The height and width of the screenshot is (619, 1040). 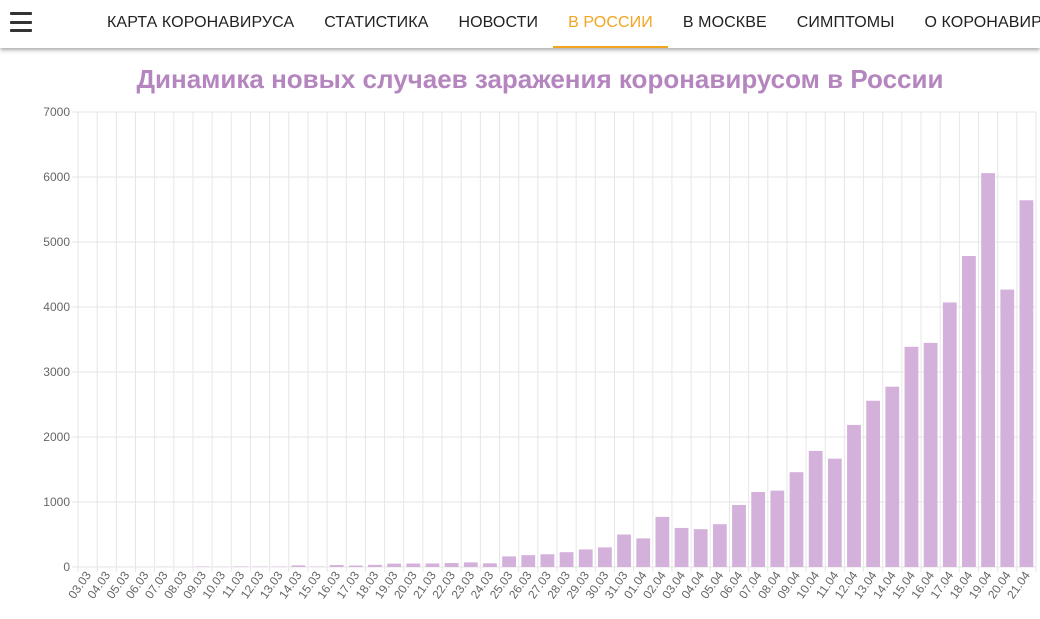 I want to click on y-tick-label: 5000, so click(x=56, y=242).